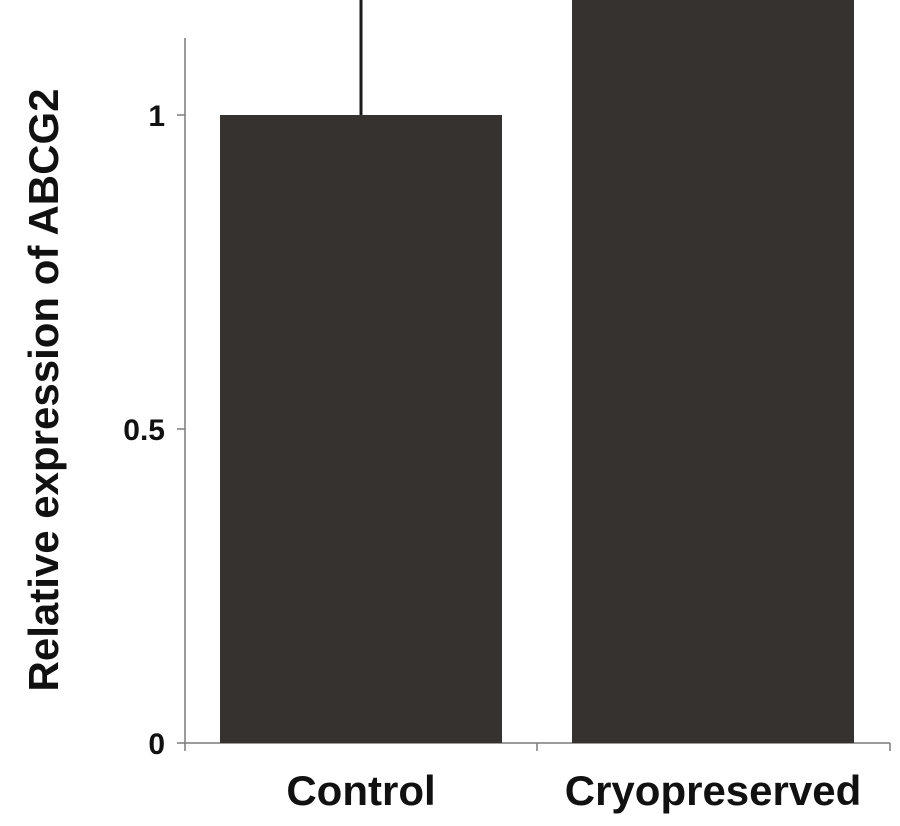 This screenshot has width=900, height=826. What do you see at coordinates (156, 116) in the screenshot?
I see `y-tick-label: 1` at bounding box center [156, 116].